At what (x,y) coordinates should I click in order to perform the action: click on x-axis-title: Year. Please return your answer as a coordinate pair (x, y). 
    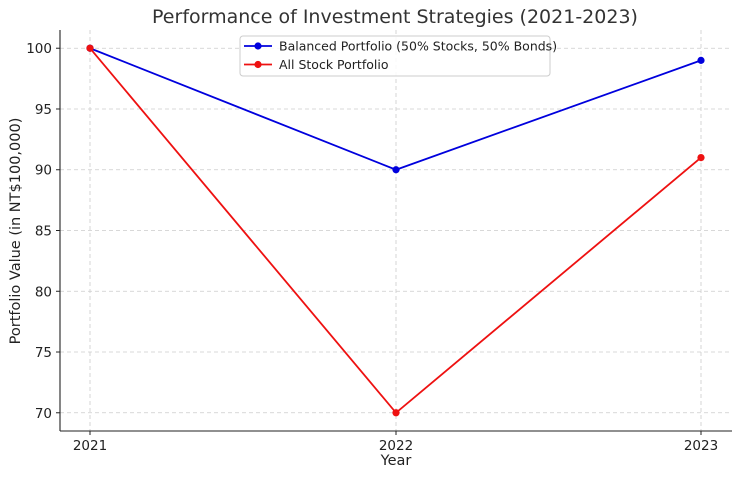
    Looking at the image, I should click on (396, 461).